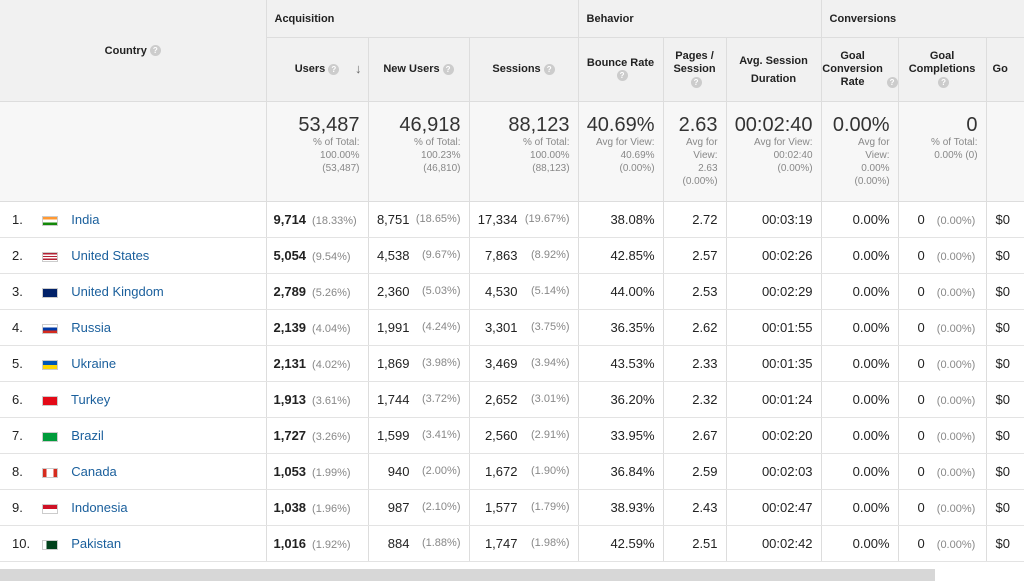 Image resolution: width=1024 pixels, height=581 pixels. I want to click on sort-desc-arrow-icon: ↓, so click(358, 68).